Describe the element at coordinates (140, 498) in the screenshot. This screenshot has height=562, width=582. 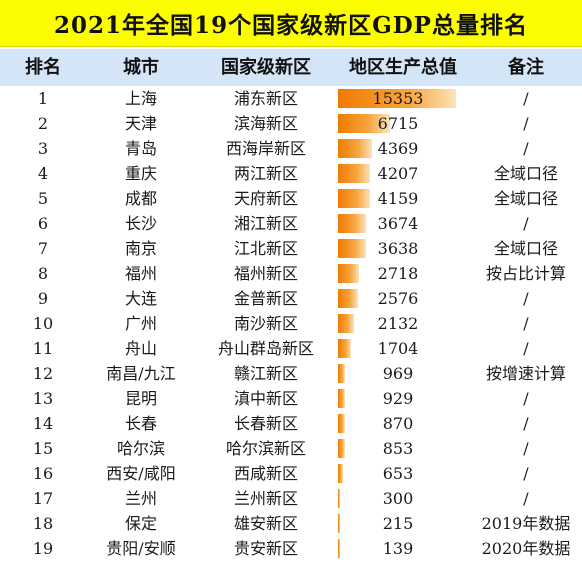
I see `city-cell: 兰州` at that location.